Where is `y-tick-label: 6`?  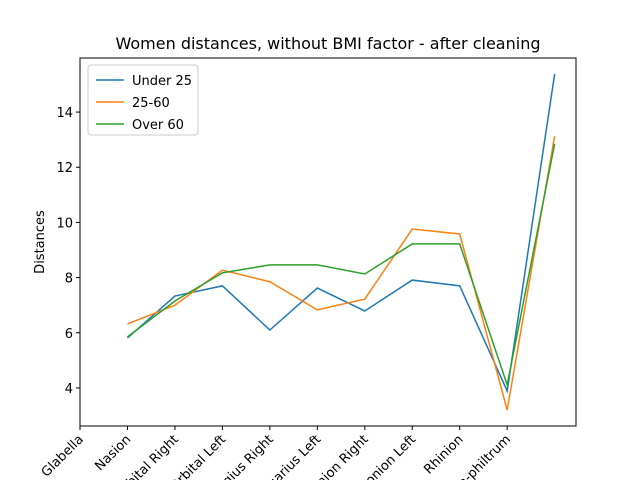
y-tick-label: 6 is located at coordinates (69, 334).